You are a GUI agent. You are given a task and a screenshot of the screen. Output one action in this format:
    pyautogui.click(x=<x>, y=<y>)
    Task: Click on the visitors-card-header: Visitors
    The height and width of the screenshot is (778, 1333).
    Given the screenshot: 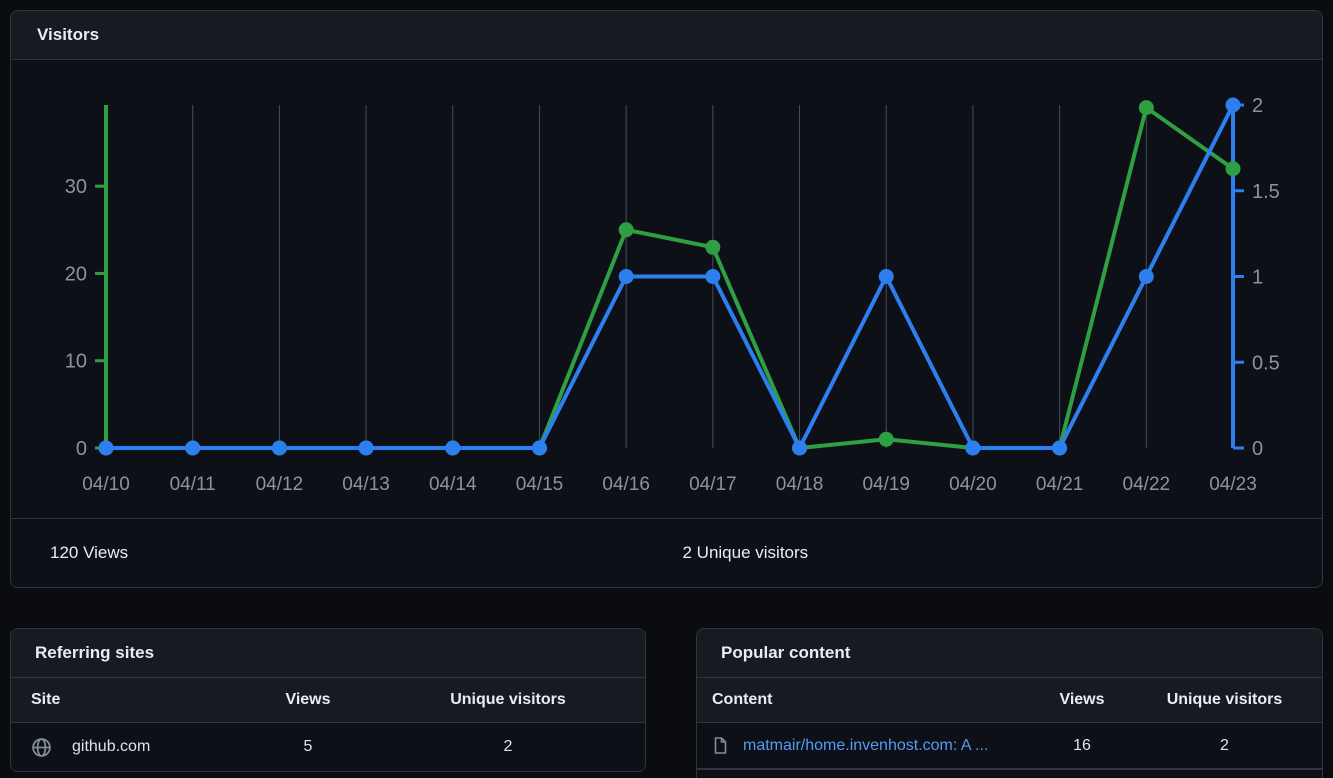 What is the action you would take?
    pyautogui.click(x=666, y=35)
    